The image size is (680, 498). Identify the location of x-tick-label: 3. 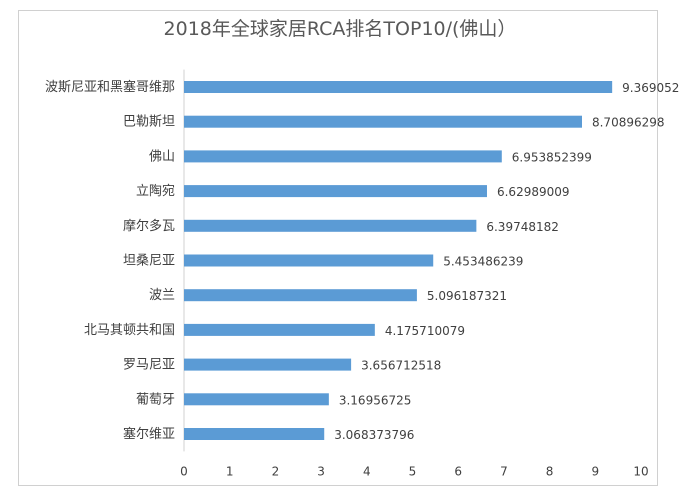
(321, 471).